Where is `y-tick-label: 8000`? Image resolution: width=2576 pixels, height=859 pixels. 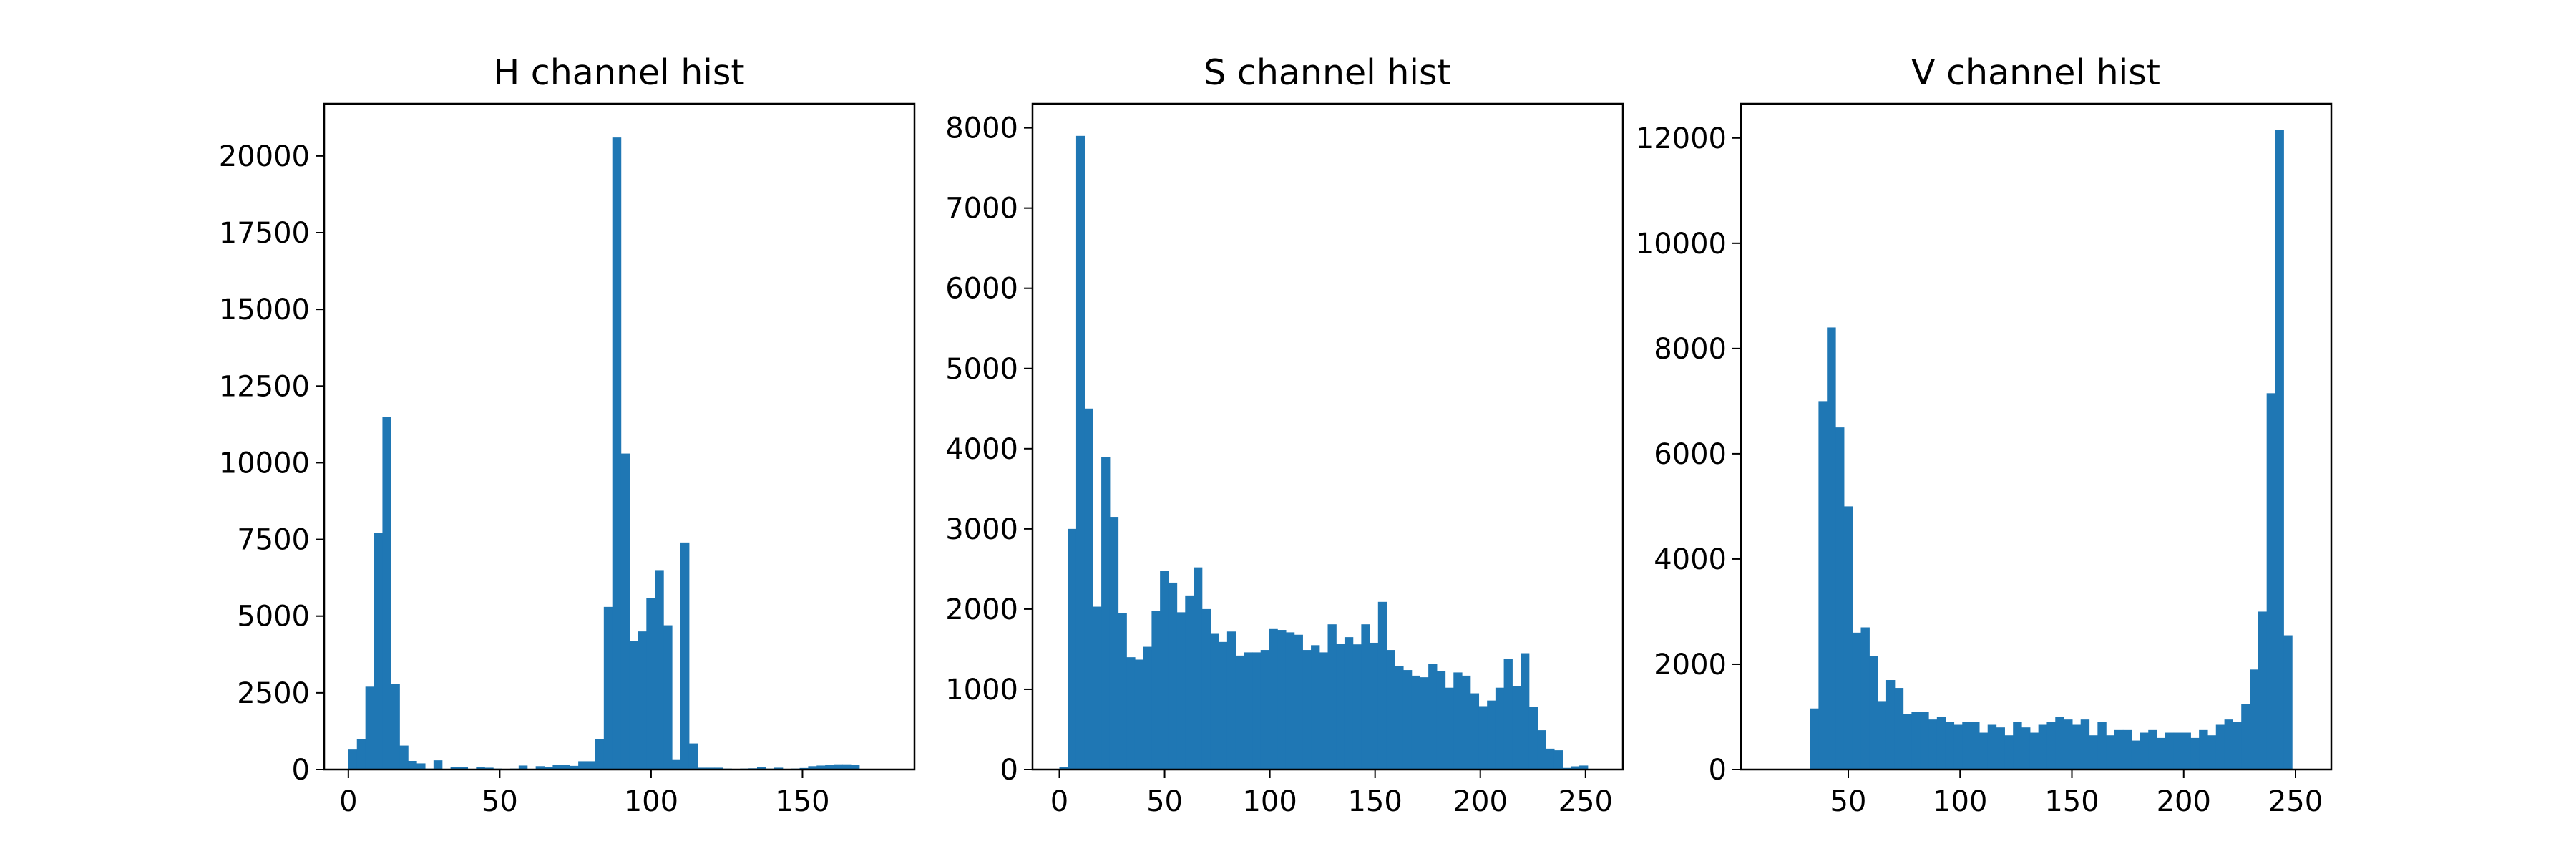 y-tick-label: 8000 is located at coordinates (981, 128).